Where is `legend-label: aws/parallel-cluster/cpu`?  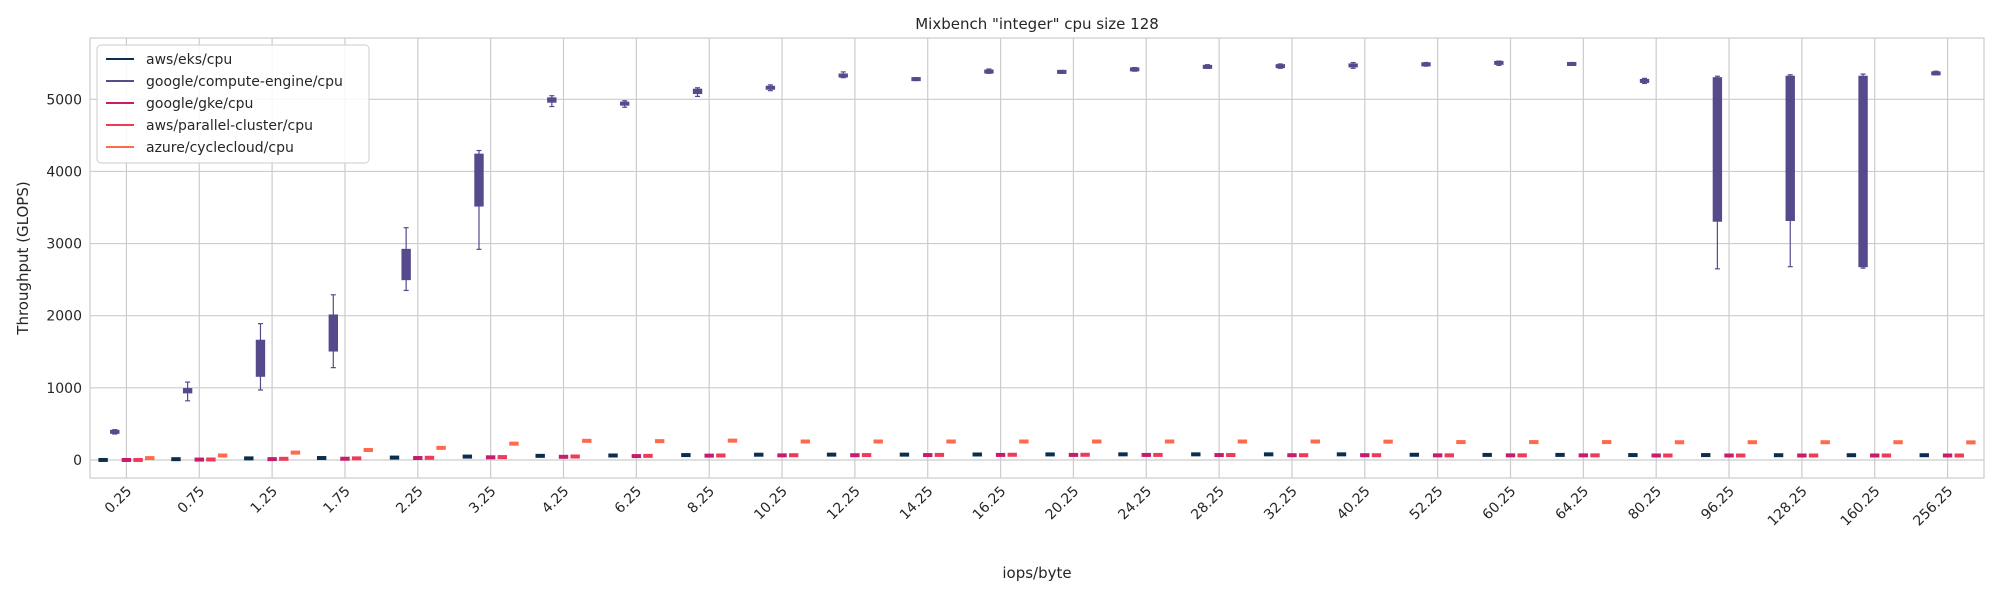 legend-label: aws/parallel-cluster/cpu is located at coordinates (229, 126).